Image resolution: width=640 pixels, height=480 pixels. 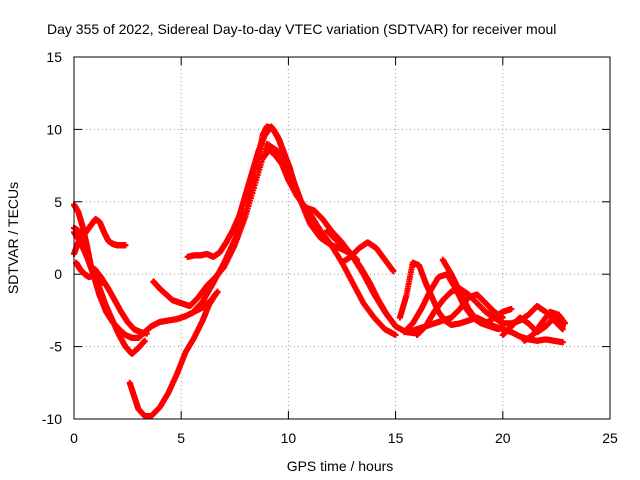 What do you see at coordinates (54, 57) in the screenshot?
I see `y-tick-label: 15` at bounding box center [54, 57].